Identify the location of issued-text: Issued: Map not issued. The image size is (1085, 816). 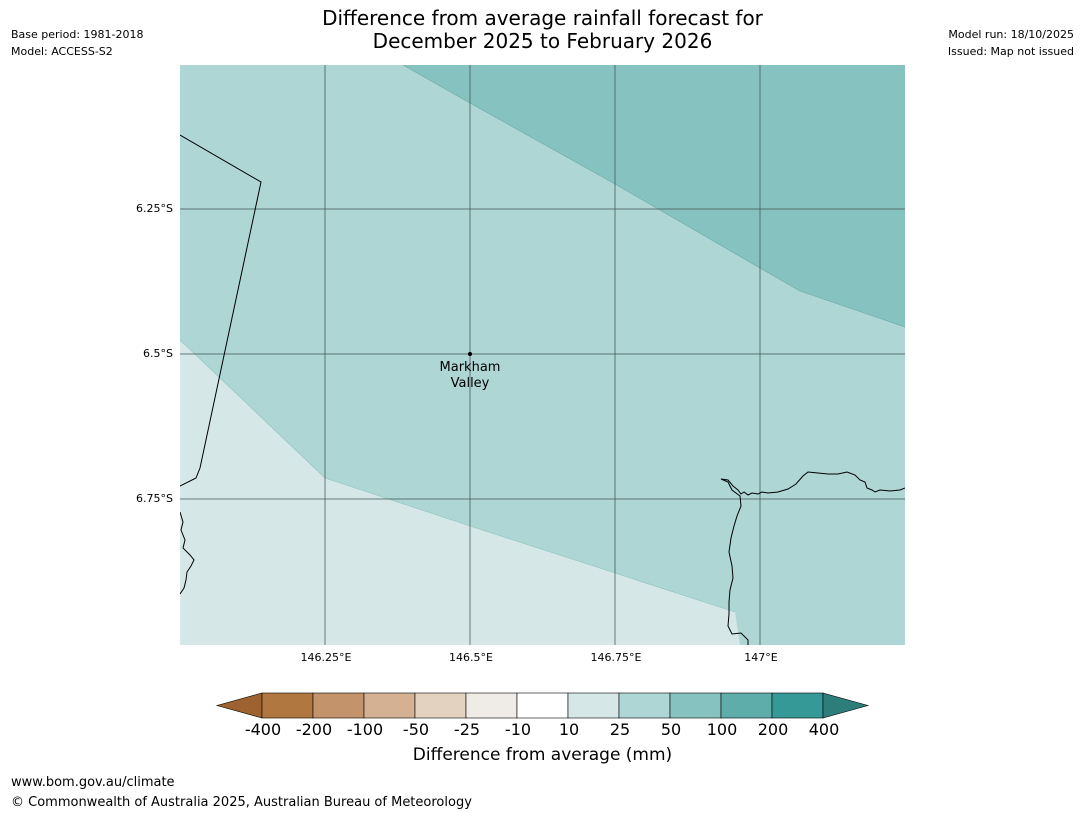
(1010, 51).